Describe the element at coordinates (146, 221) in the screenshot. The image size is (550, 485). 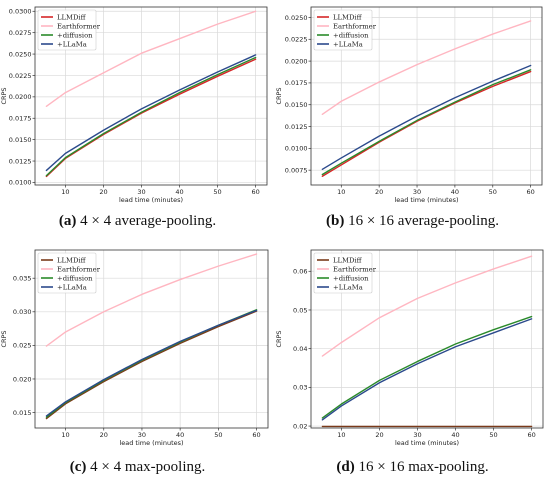
I see `caption-a-text: 4 × 4 average-pooling.` at that location.